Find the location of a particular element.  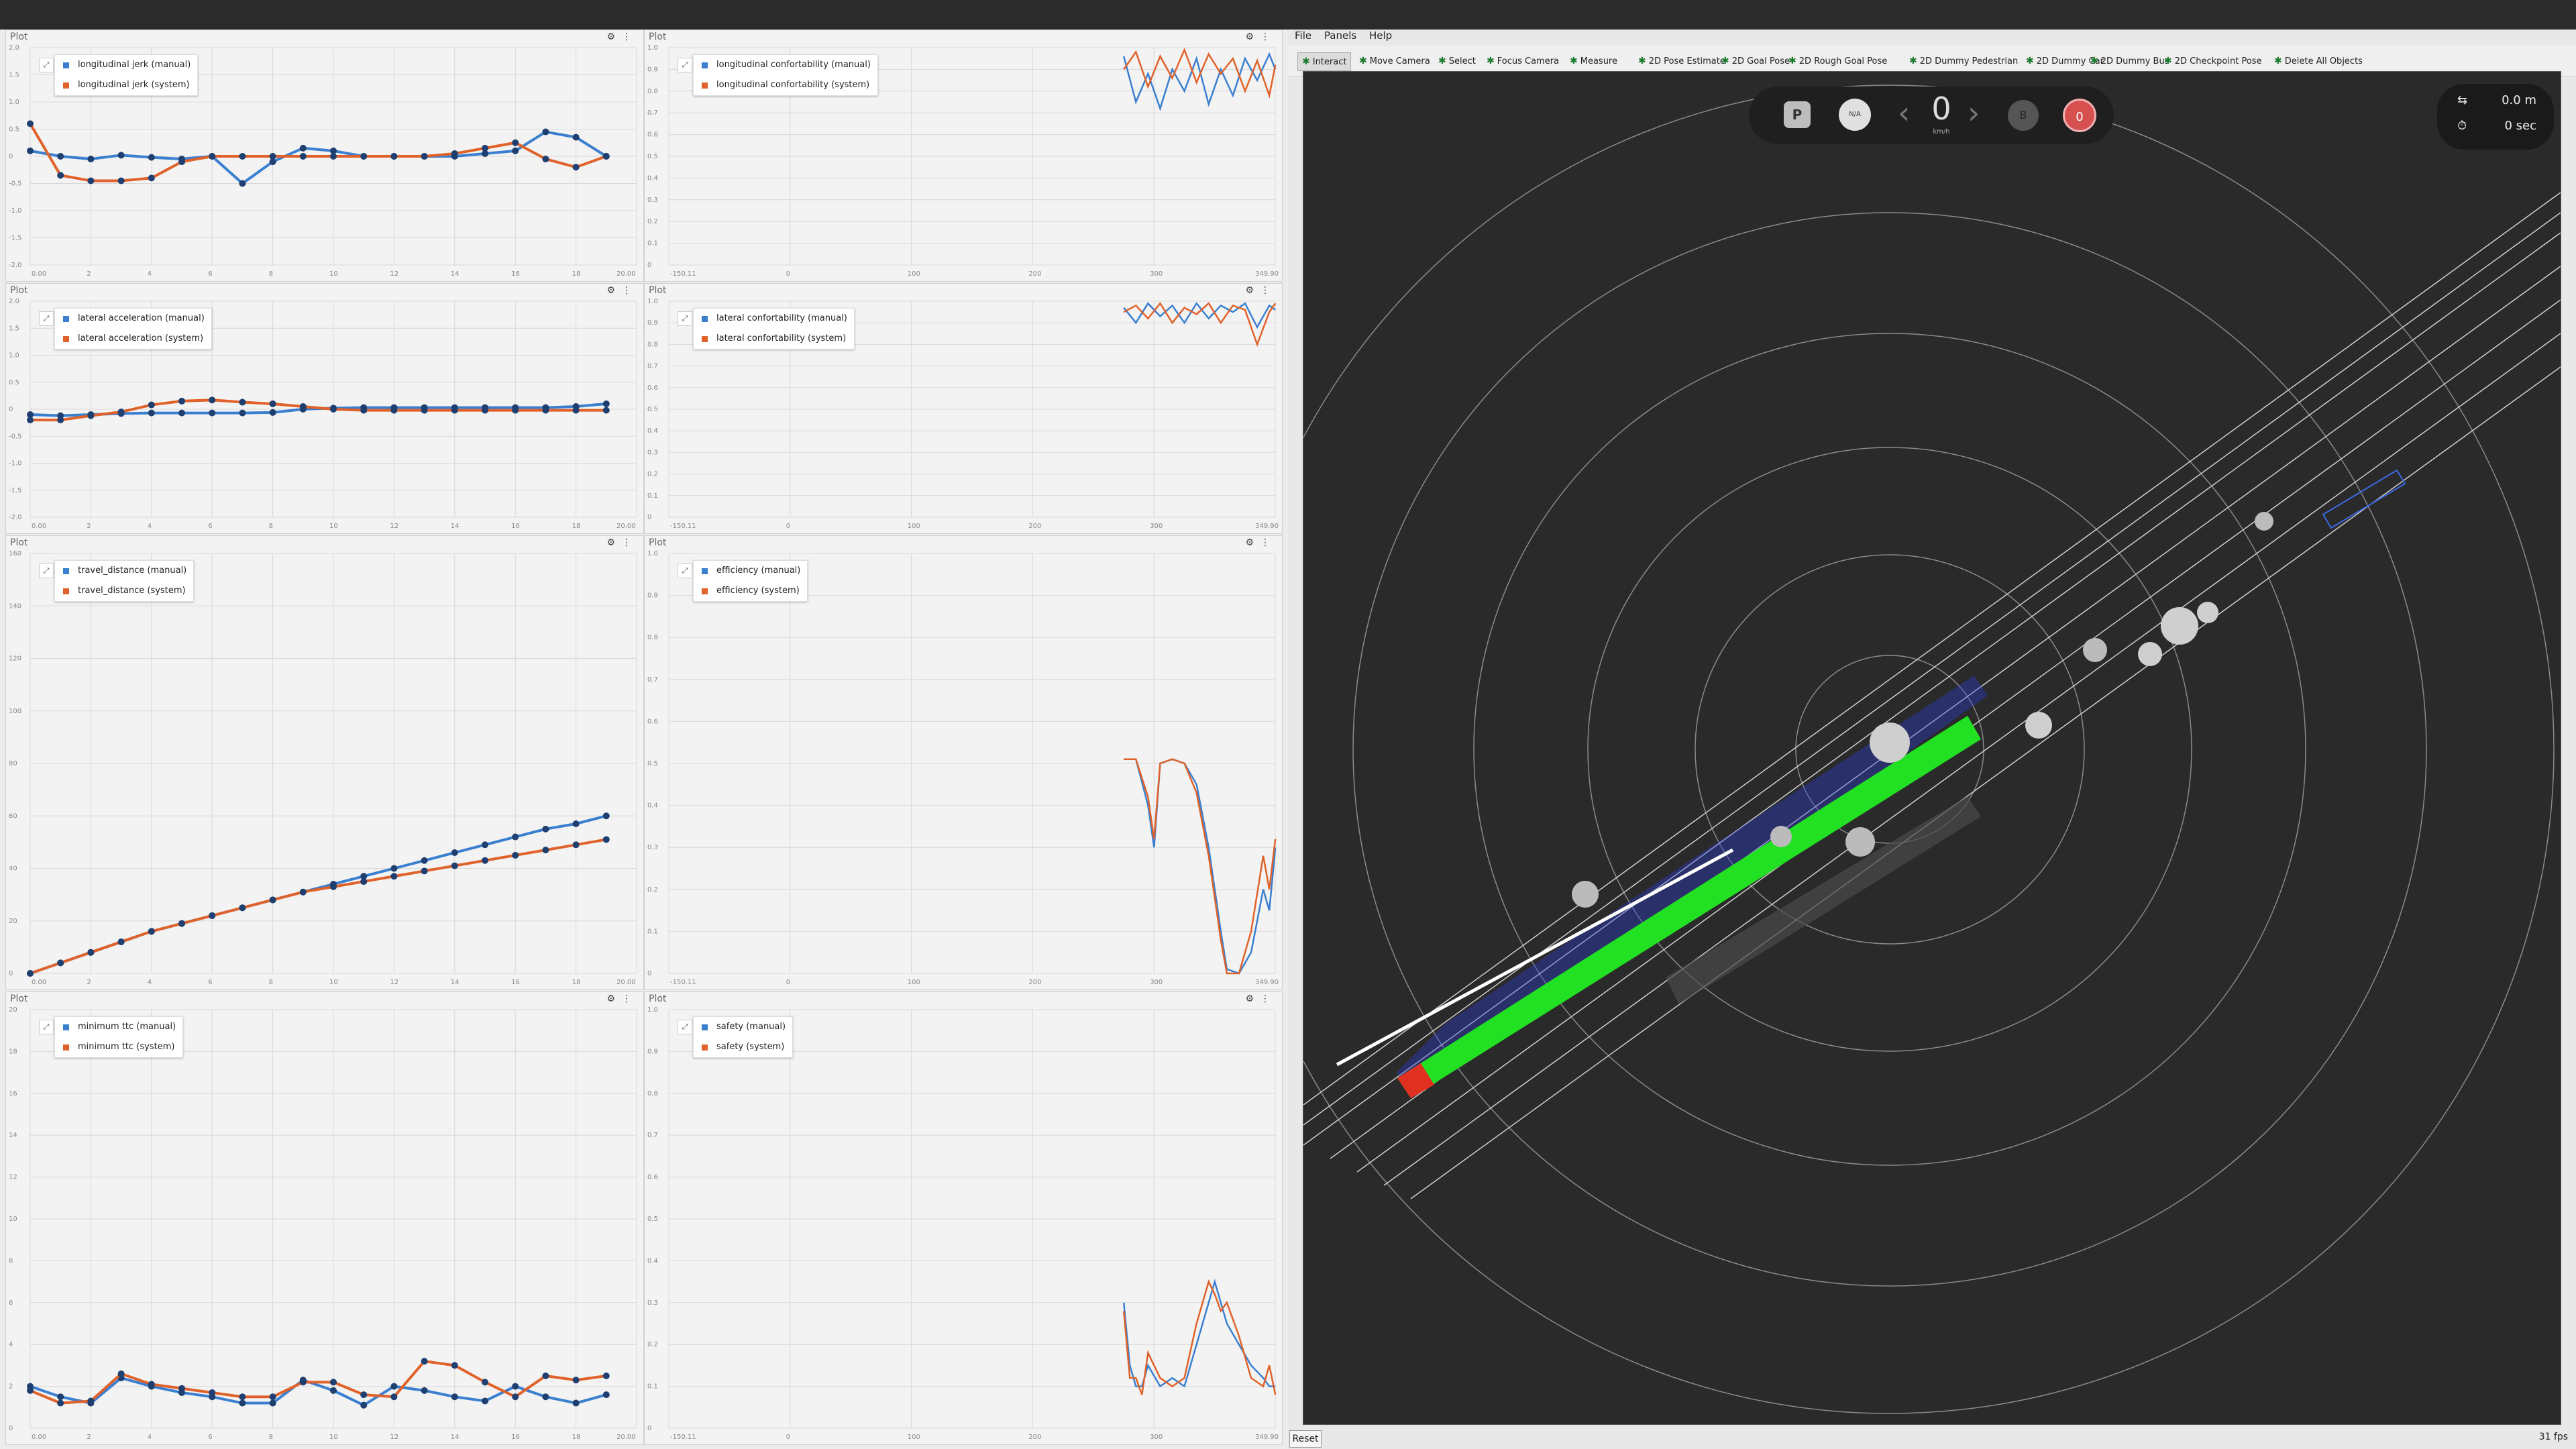

legend-entry: travel_distance (manual) is located at coordinates (124, 571).